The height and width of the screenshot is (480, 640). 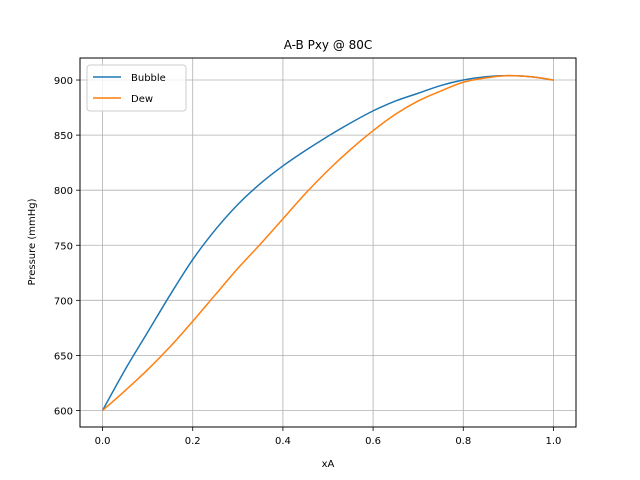 What do you see at coordinates (63, 356) in the screenshot?
I see `y-tick-label: 650` at bounding box center [63, 356].